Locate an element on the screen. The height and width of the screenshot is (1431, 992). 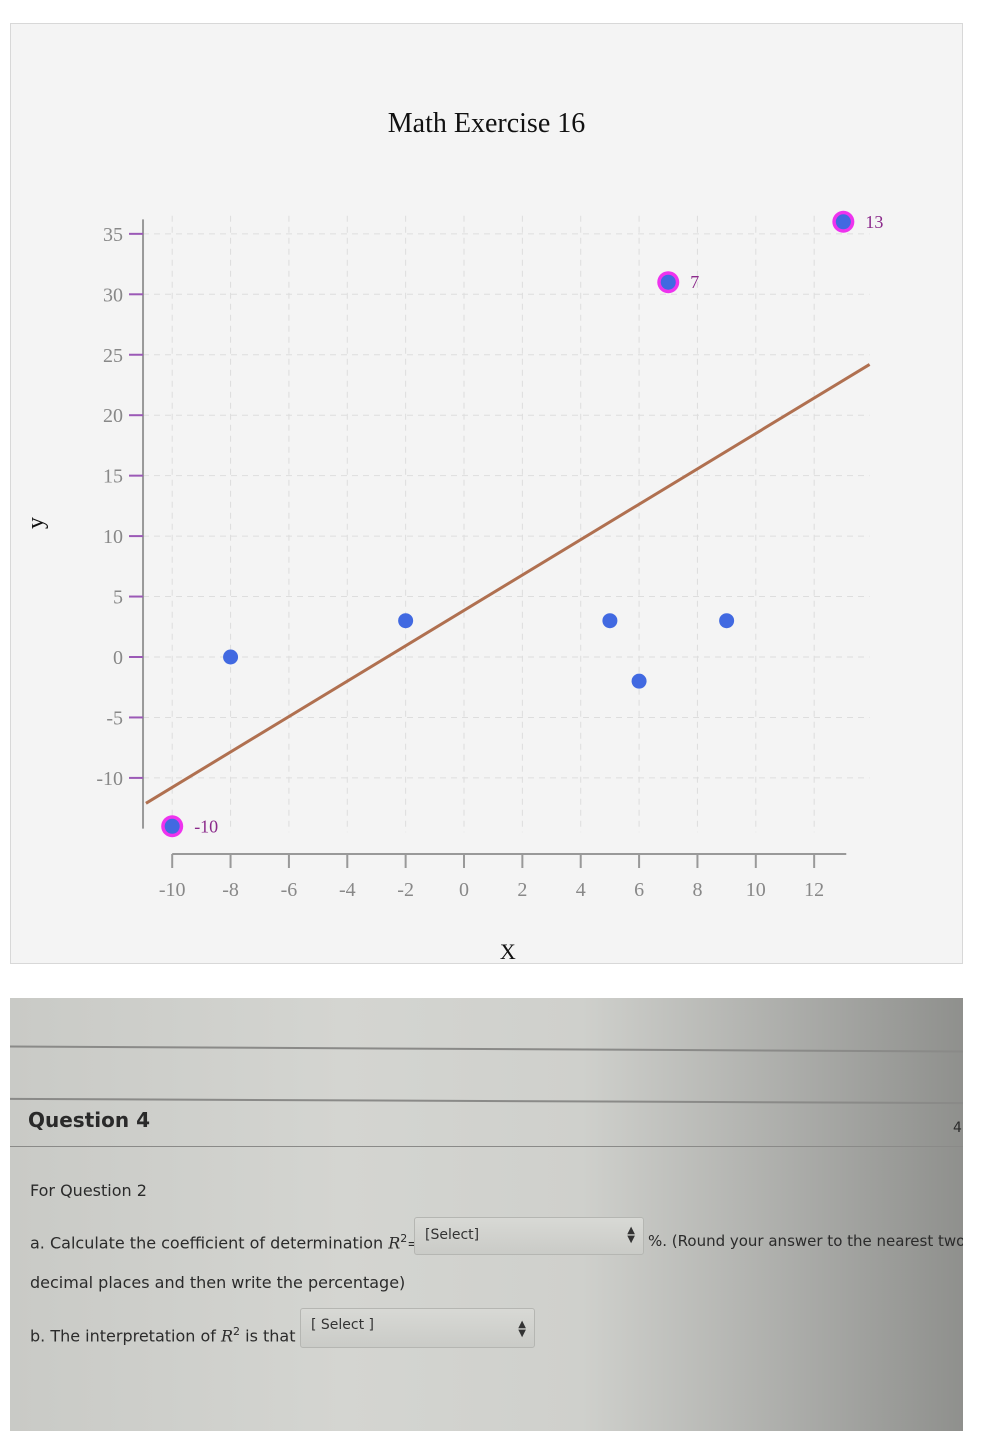
x-tick-label: 6 is located at coordinates (639, 890).